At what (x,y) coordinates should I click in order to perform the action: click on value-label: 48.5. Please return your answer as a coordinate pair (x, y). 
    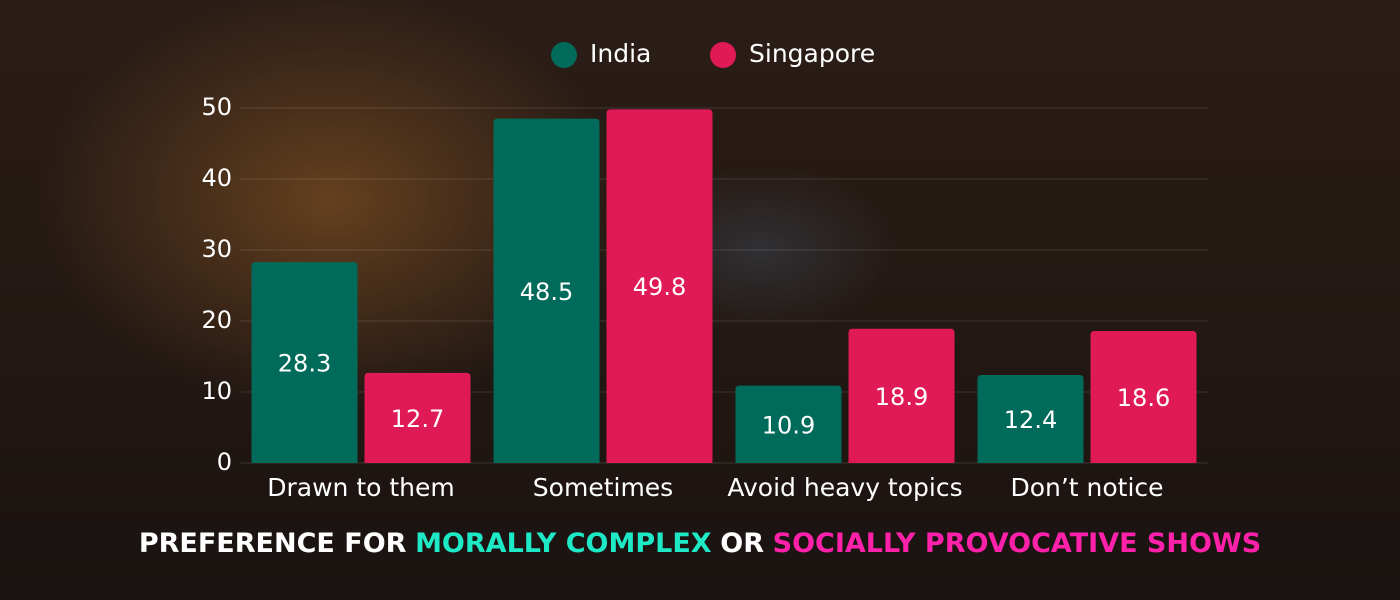
    Looking at the image, I should click on (546, 292).